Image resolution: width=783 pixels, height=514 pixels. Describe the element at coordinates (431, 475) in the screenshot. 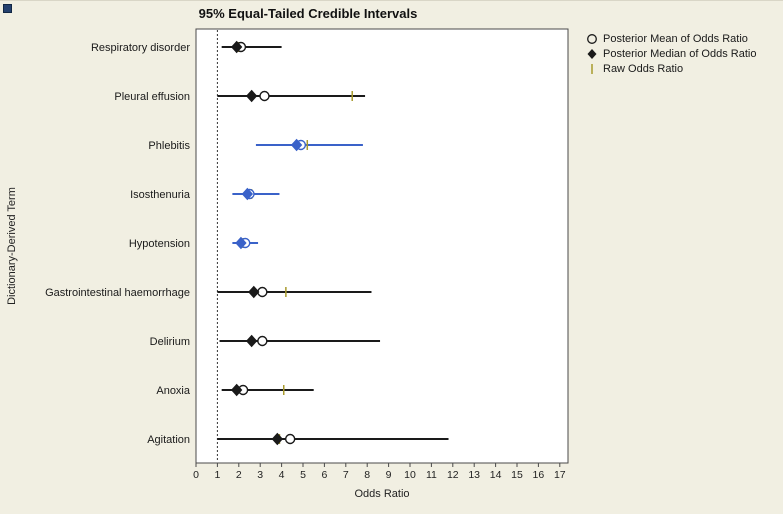

I see `x-tick-label: 11` at that location.